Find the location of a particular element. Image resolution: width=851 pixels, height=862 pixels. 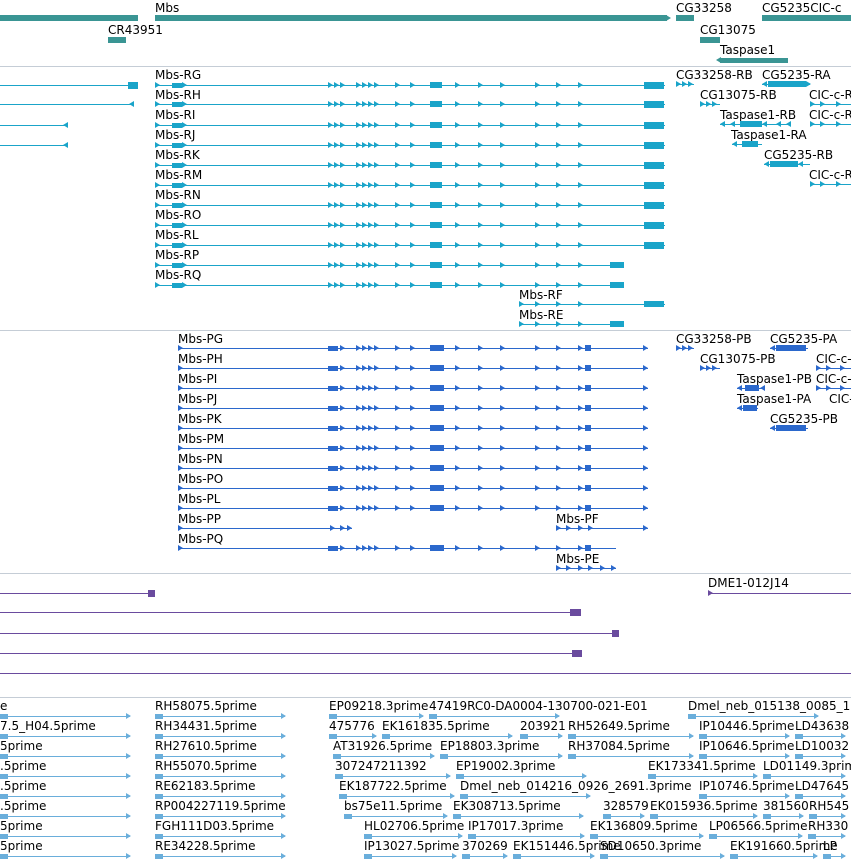

transcript-label: CG13075-RB is located at coordinates (738, 95).